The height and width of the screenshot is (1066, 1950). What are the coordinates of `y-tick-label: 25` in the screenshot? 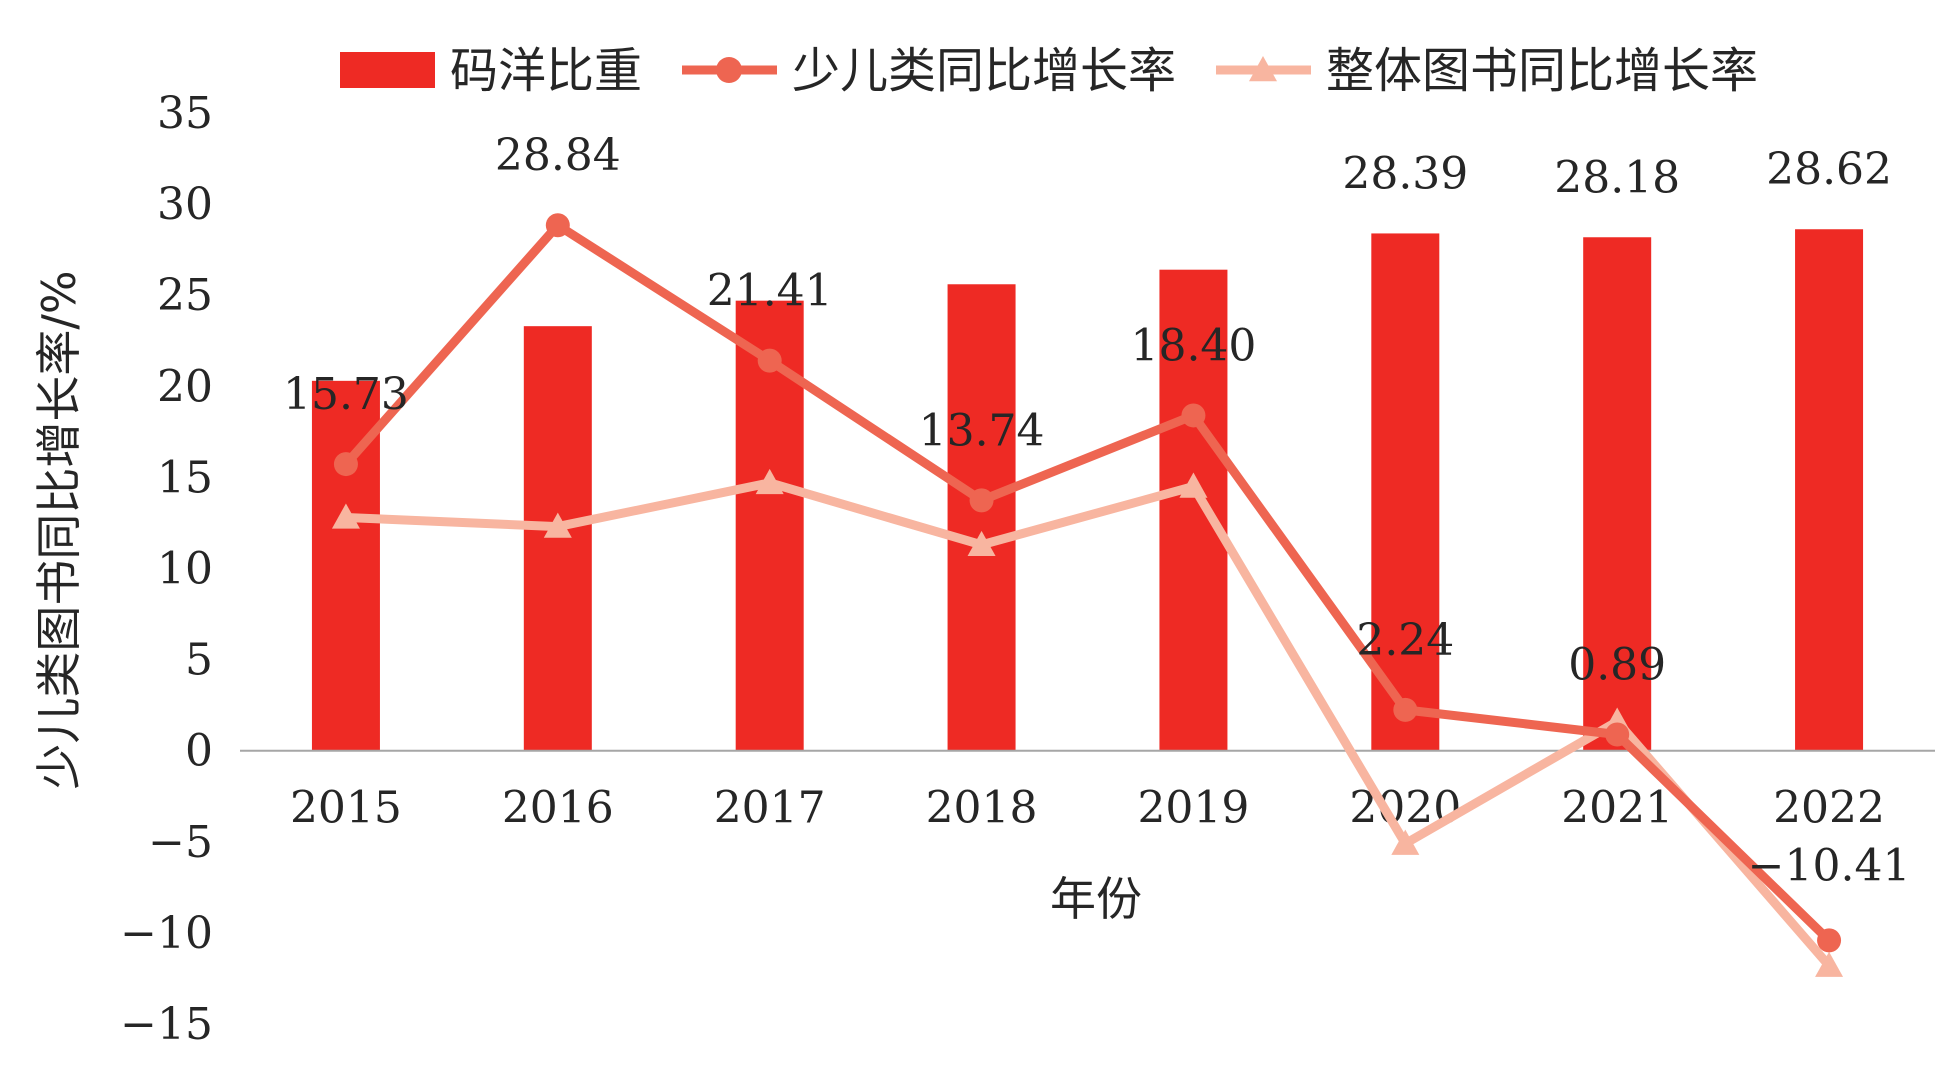 It's located at (185, 295).